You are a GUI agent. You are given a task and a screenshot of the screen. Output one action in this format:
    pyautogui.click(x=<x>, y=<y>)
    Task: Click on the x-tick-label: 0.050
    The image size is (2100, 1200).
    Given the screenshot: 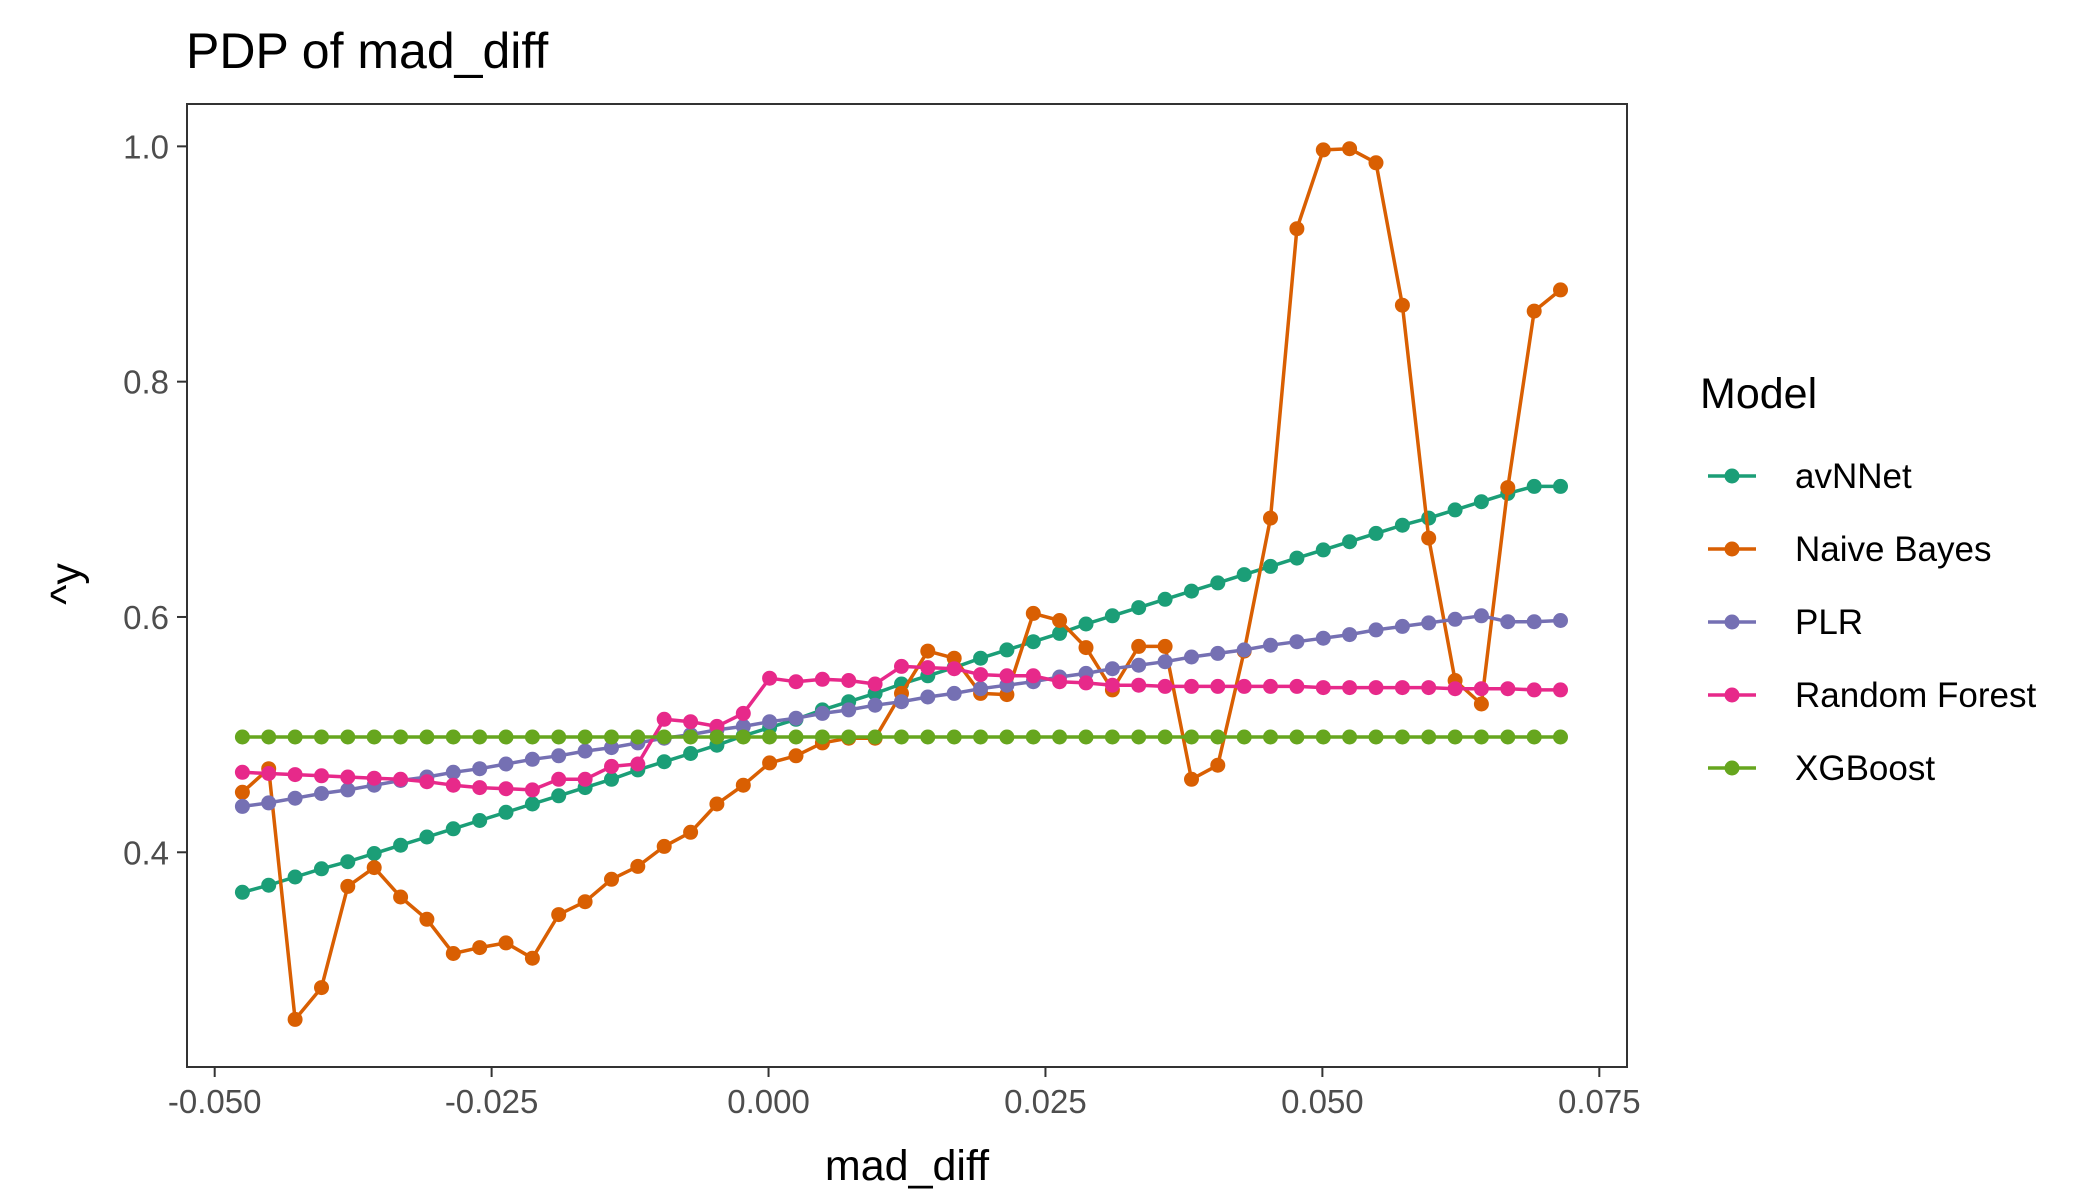 What is the action you would take?
    pyautogui.click(x=1322, y=1101)
    